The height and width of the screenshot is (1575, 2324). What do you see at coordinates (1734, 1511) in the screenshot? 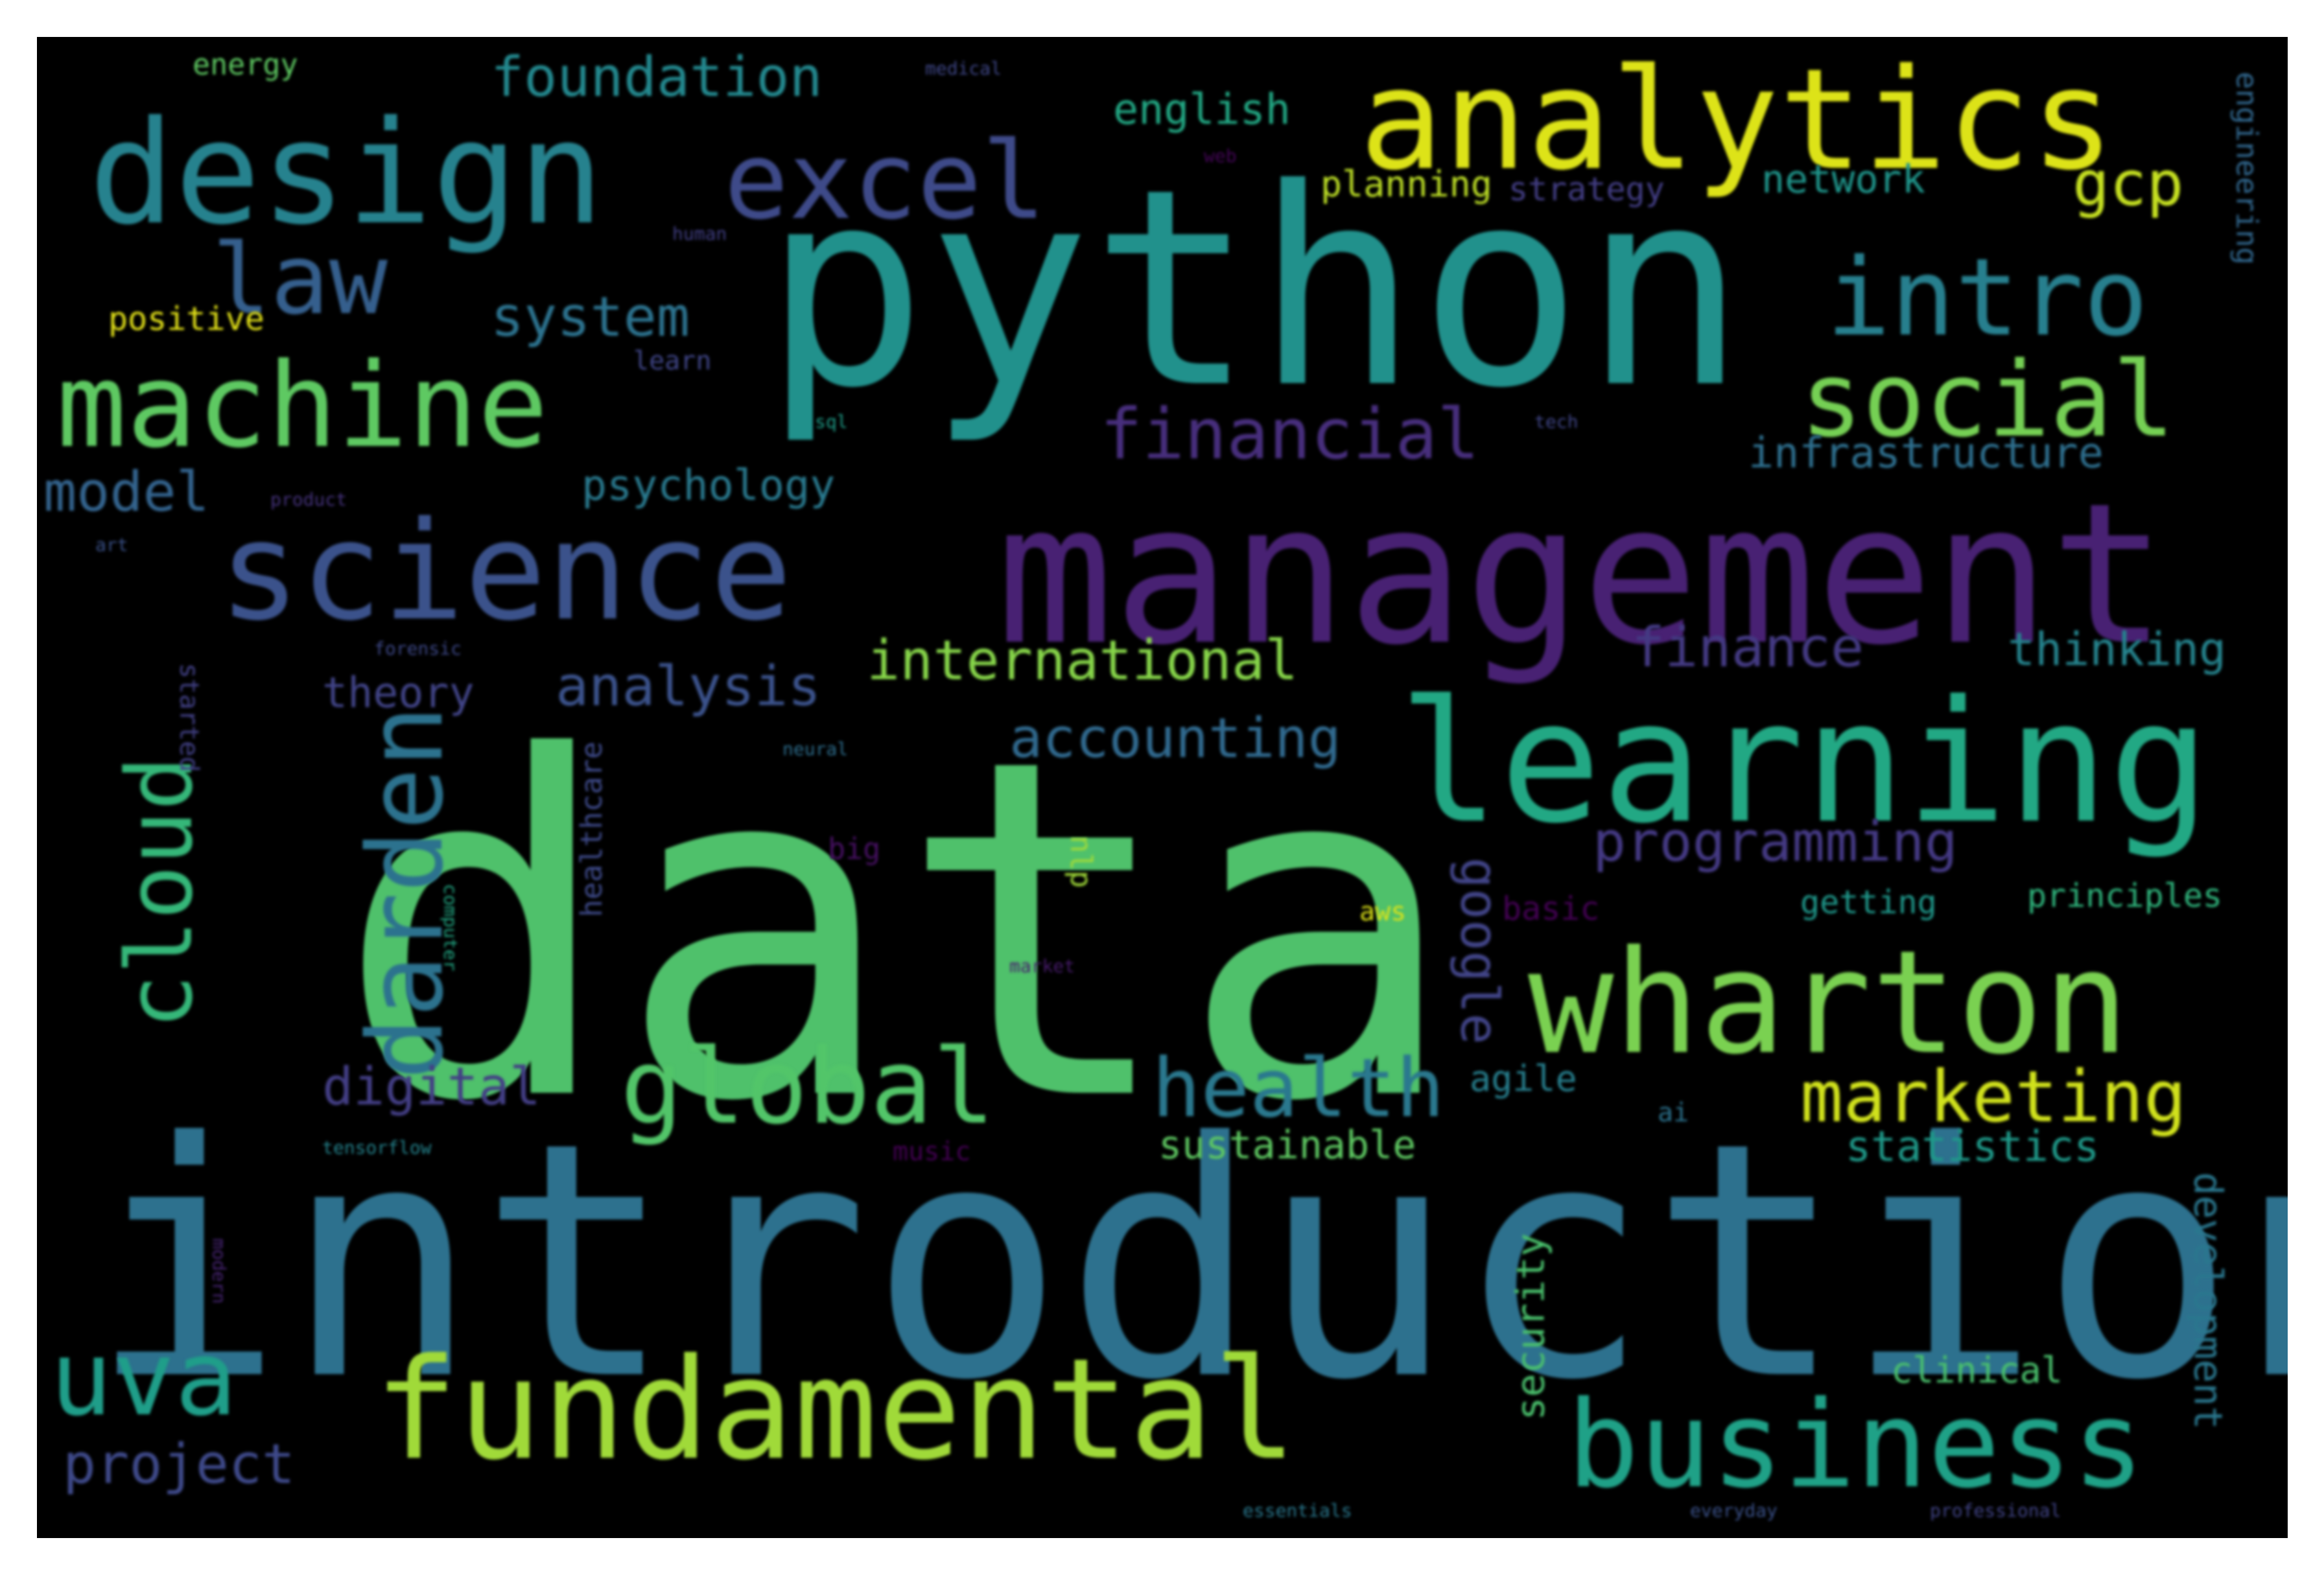
I see `word-everyday: everyday` at bounding box center [1734, 1511].